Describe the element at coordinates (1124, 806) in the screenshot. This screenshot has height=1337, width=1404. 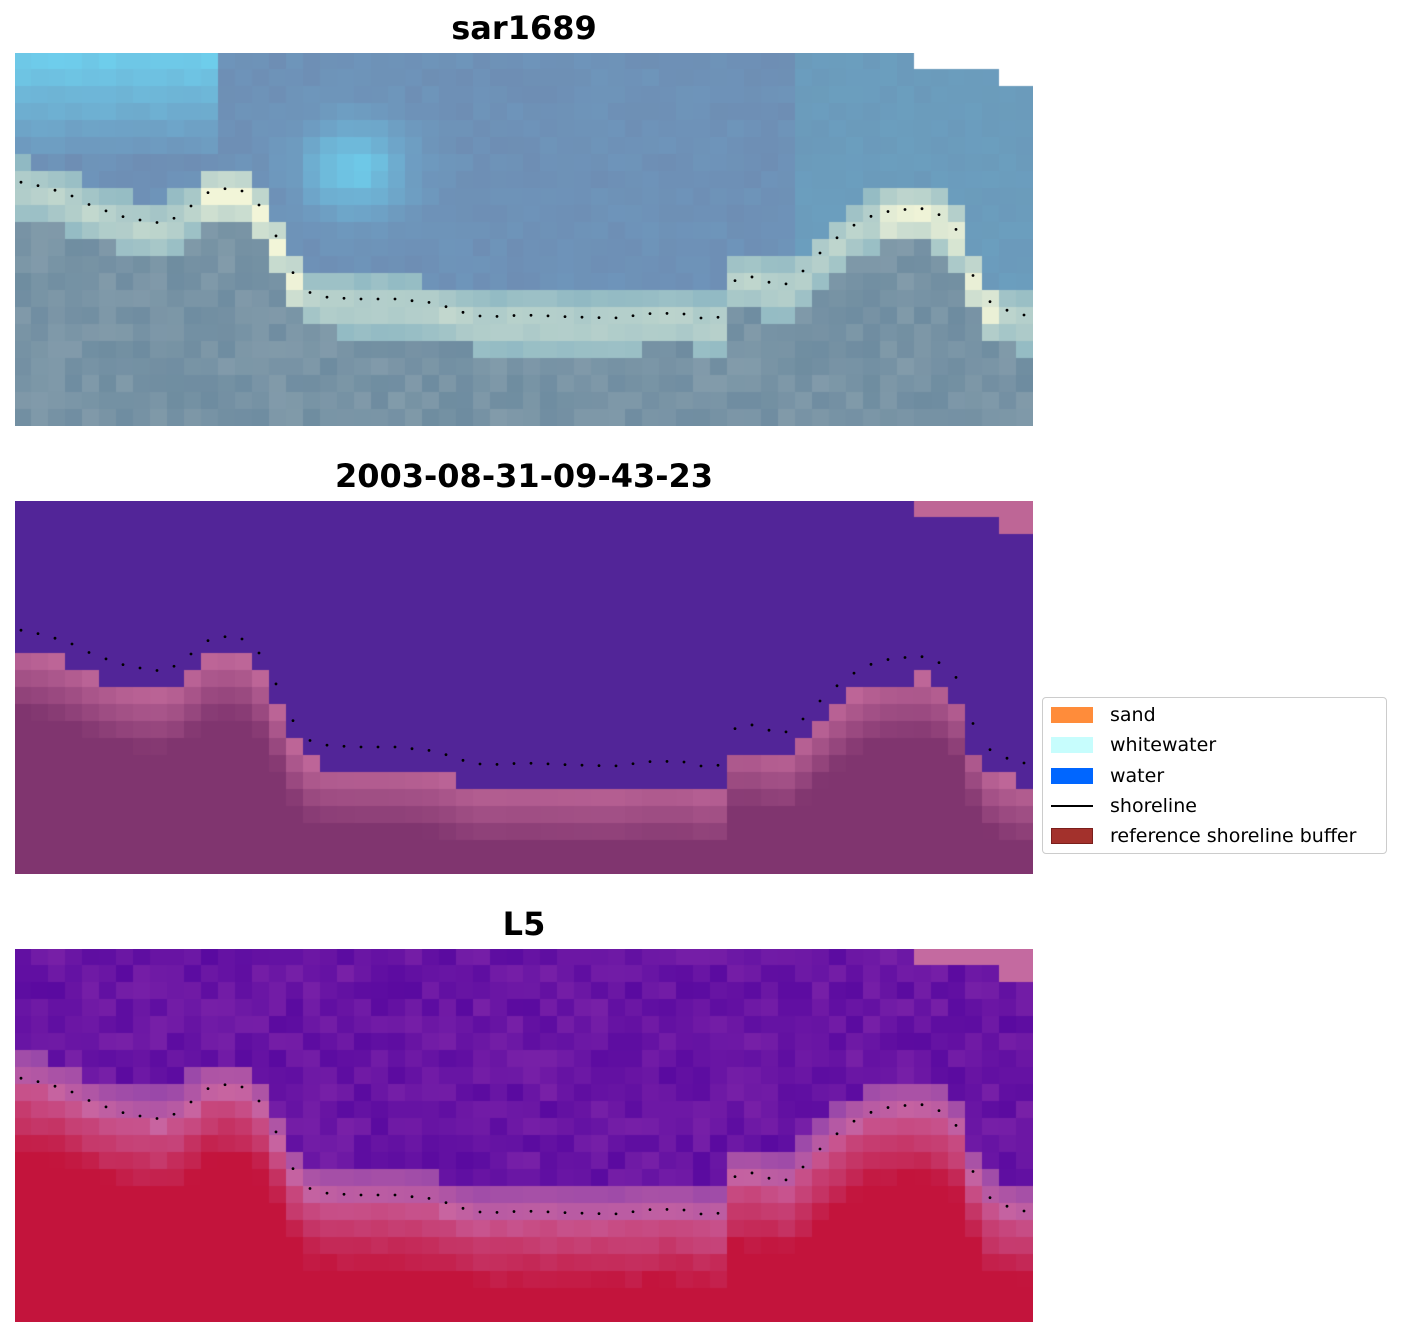
I see `legend-item-shoreline: shoreline` at that location.